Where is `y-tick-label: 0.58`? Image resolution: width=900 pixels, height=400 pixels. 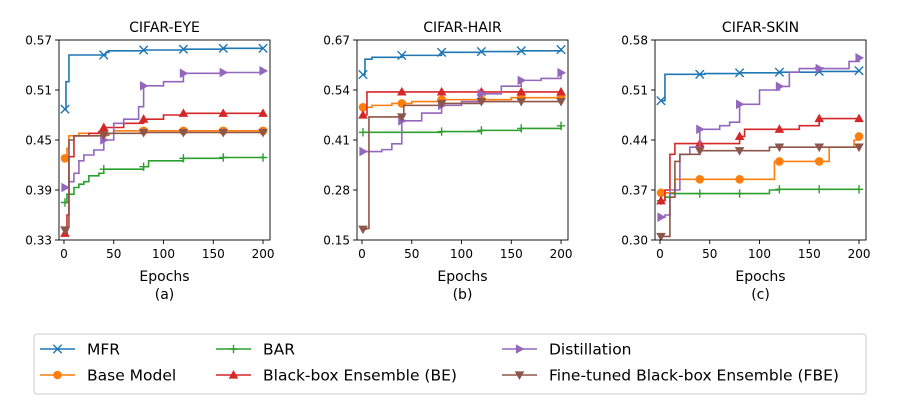 y-tick-label: 0.58 is located at coordinates (634, 41).